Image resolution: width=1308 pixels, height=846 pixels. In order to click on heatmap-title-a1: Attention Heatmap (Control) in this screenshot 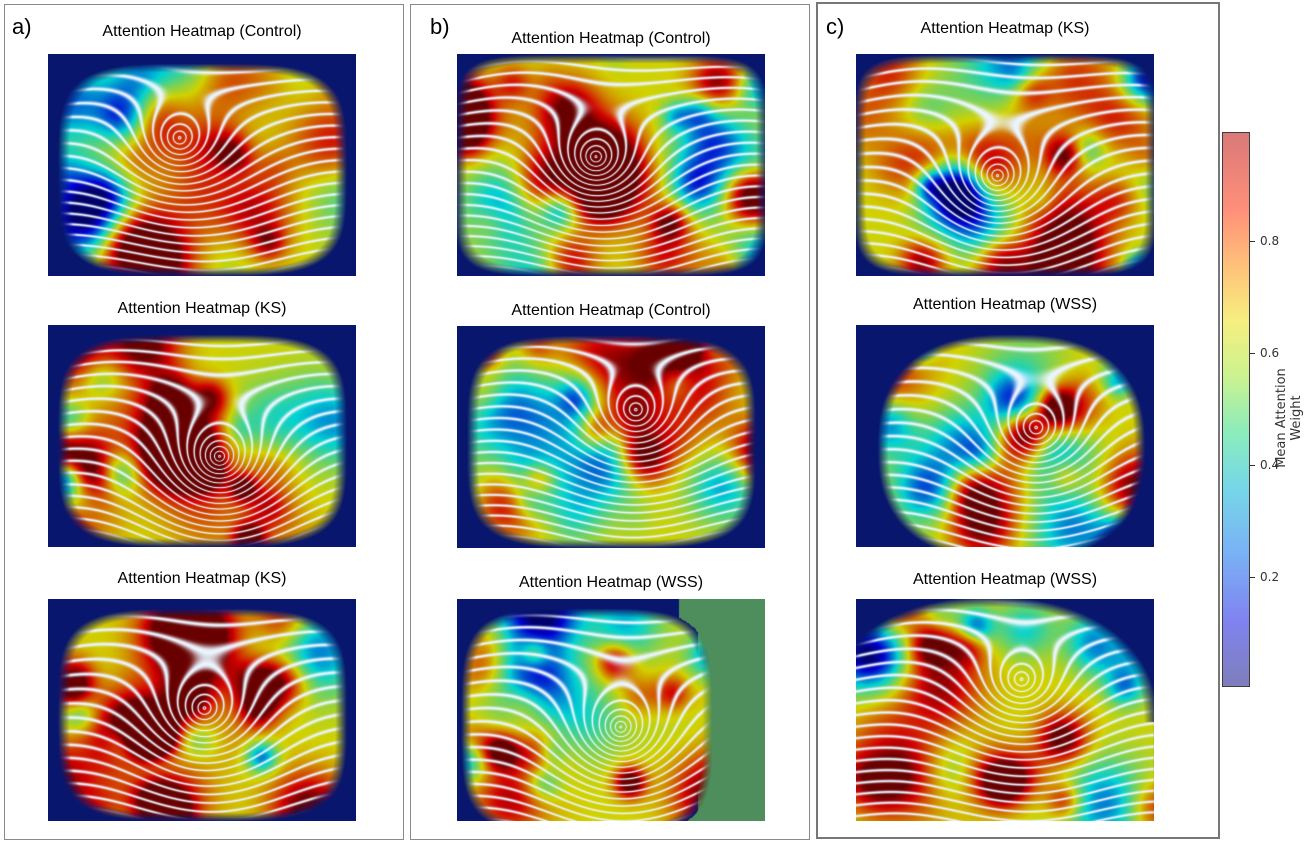, I will do `click(202, 31)`.